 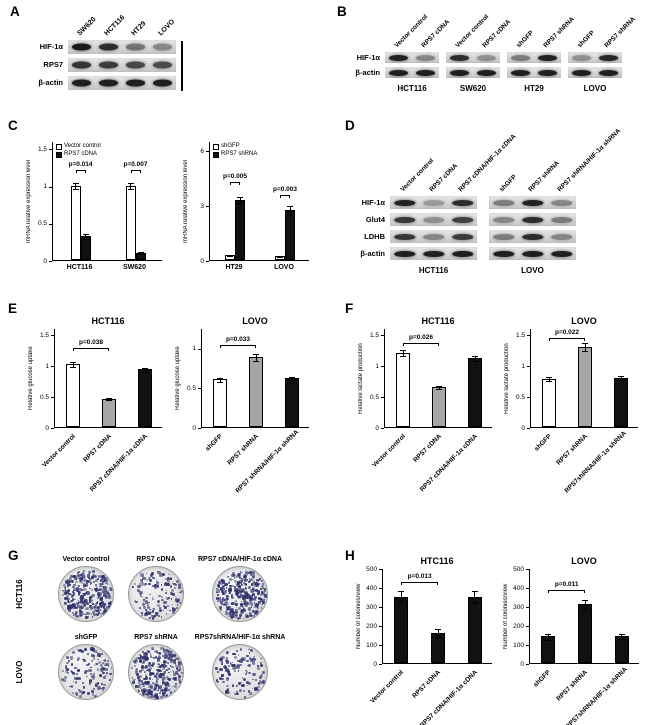 I want to click on x-category-label: RPS7shRNA/HIF-1α shRNA, so click(x=596, y=695).